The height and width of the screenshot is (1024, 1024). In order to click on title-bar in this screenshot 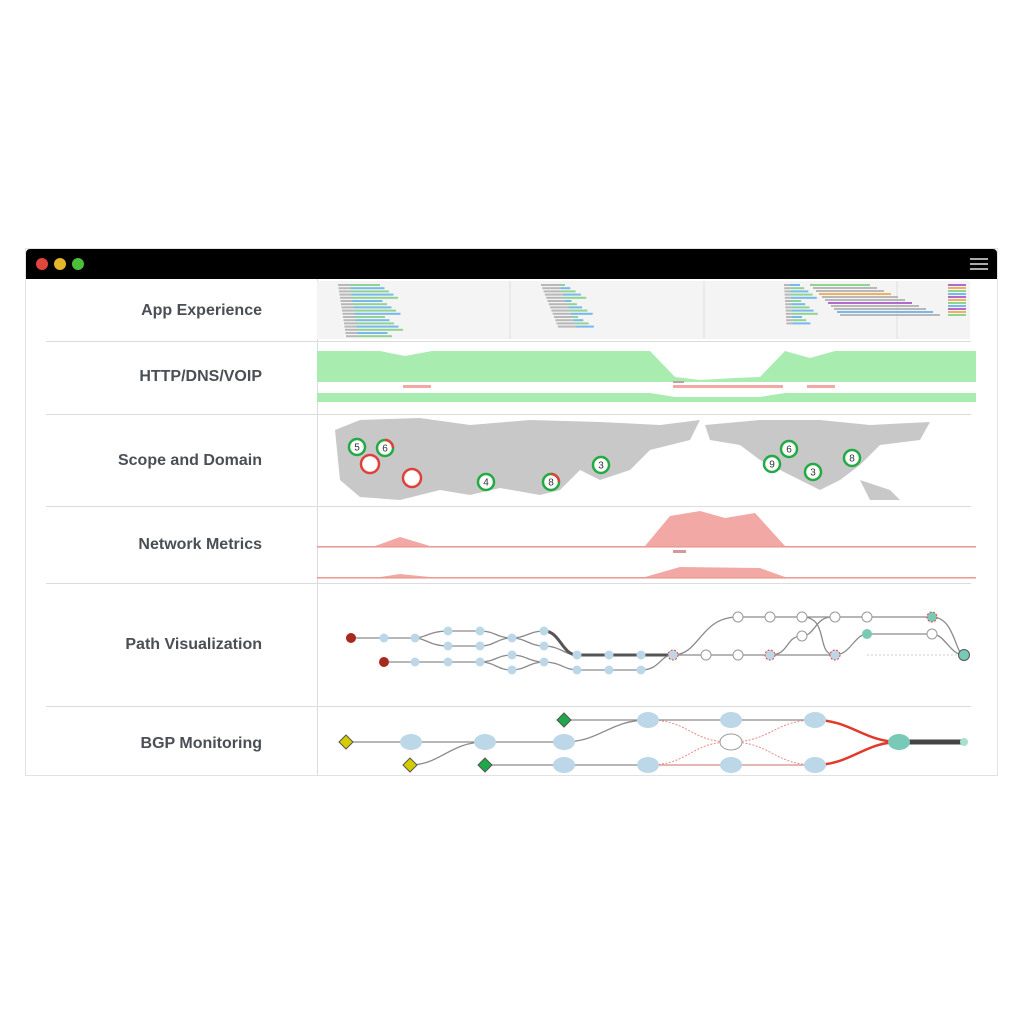, I will do `click(511, 264)`.